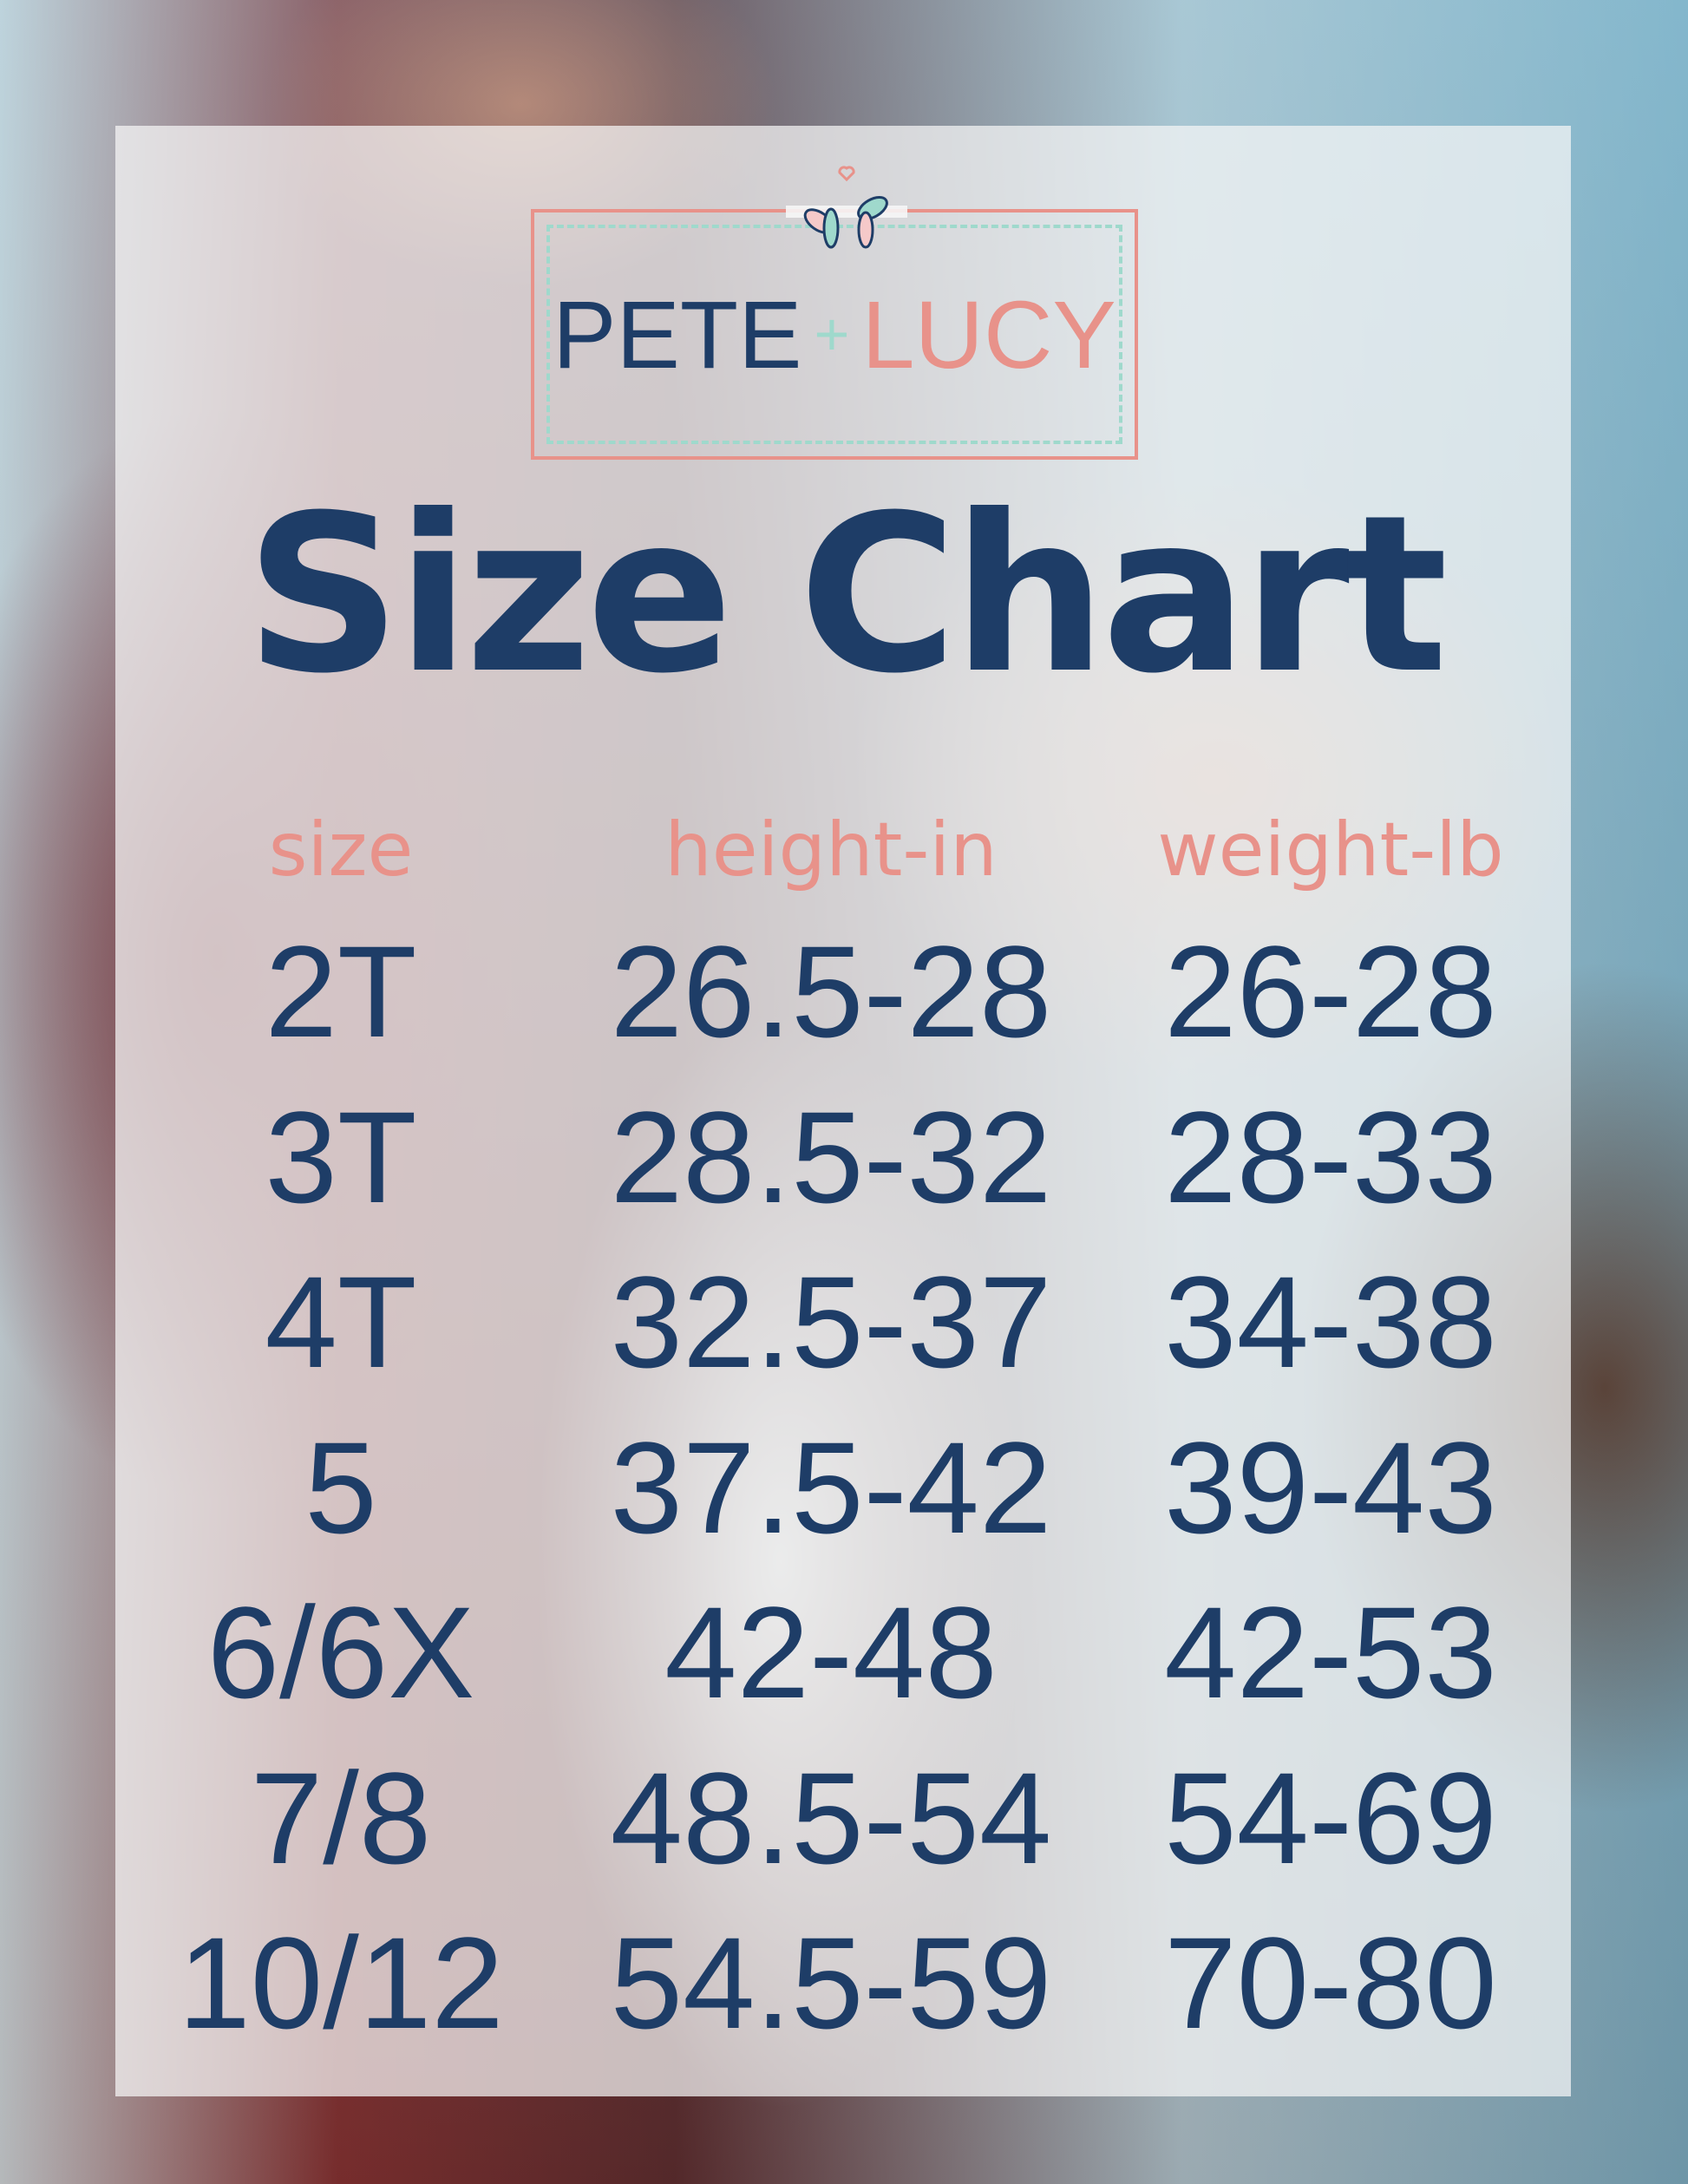 Image resolution: width=1688 pixels, height=2184 pixels. What do you see at coordinates (340, 1487) in the screenshot?
I see `size-cell: 5` at bounding box center [340, 1487].